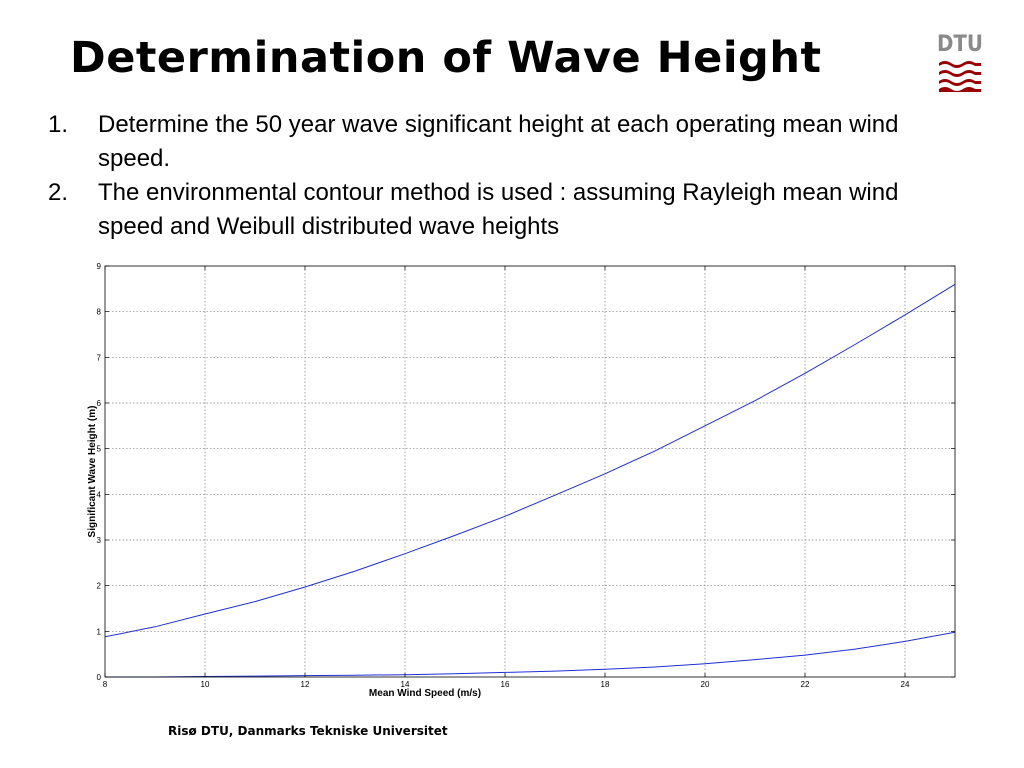  What do you see at coordinates (905, 684) in the screenshot?
I see `x-tick-label: 24` at bounding box center [905, 684].